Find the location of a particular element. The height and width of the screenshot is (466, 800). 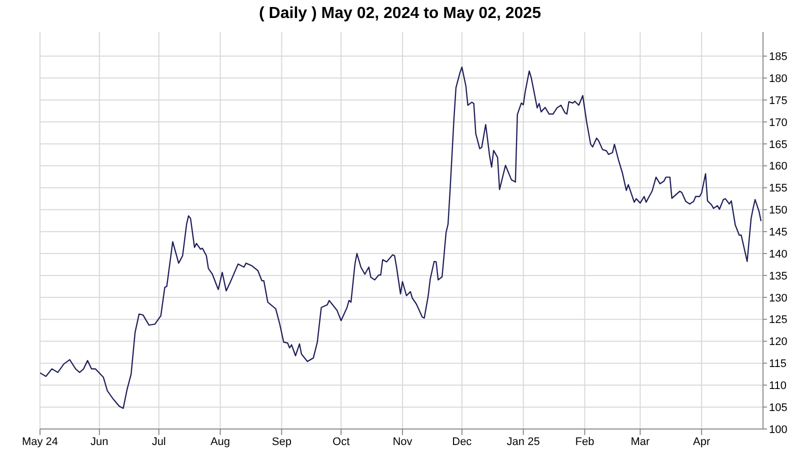

y-tick-label: 175 is located at coordinates (778, 100).